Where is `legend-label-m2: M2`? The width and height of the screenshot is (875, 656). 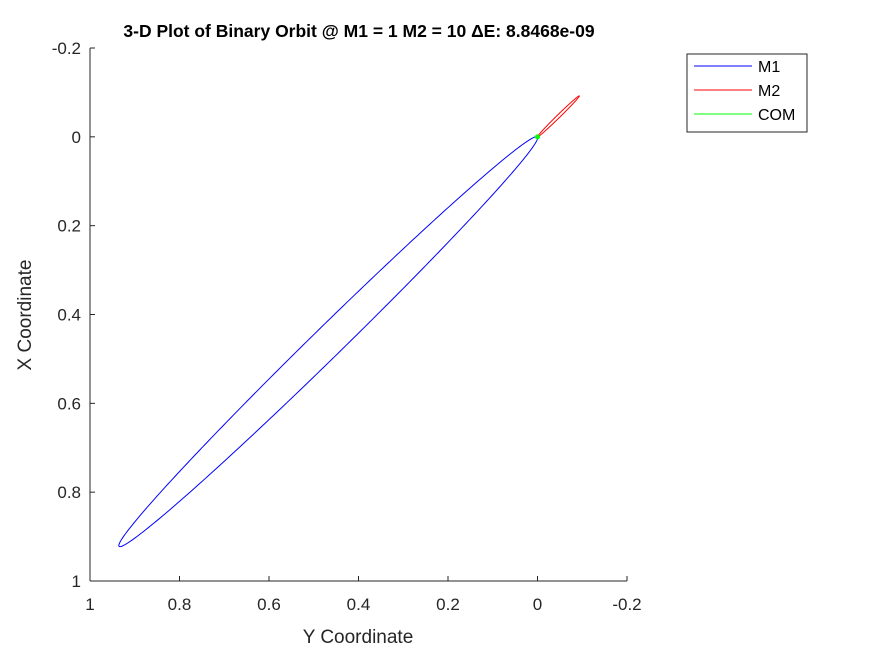
legend-label-m2: M2 is located at coordinates (769, 91).